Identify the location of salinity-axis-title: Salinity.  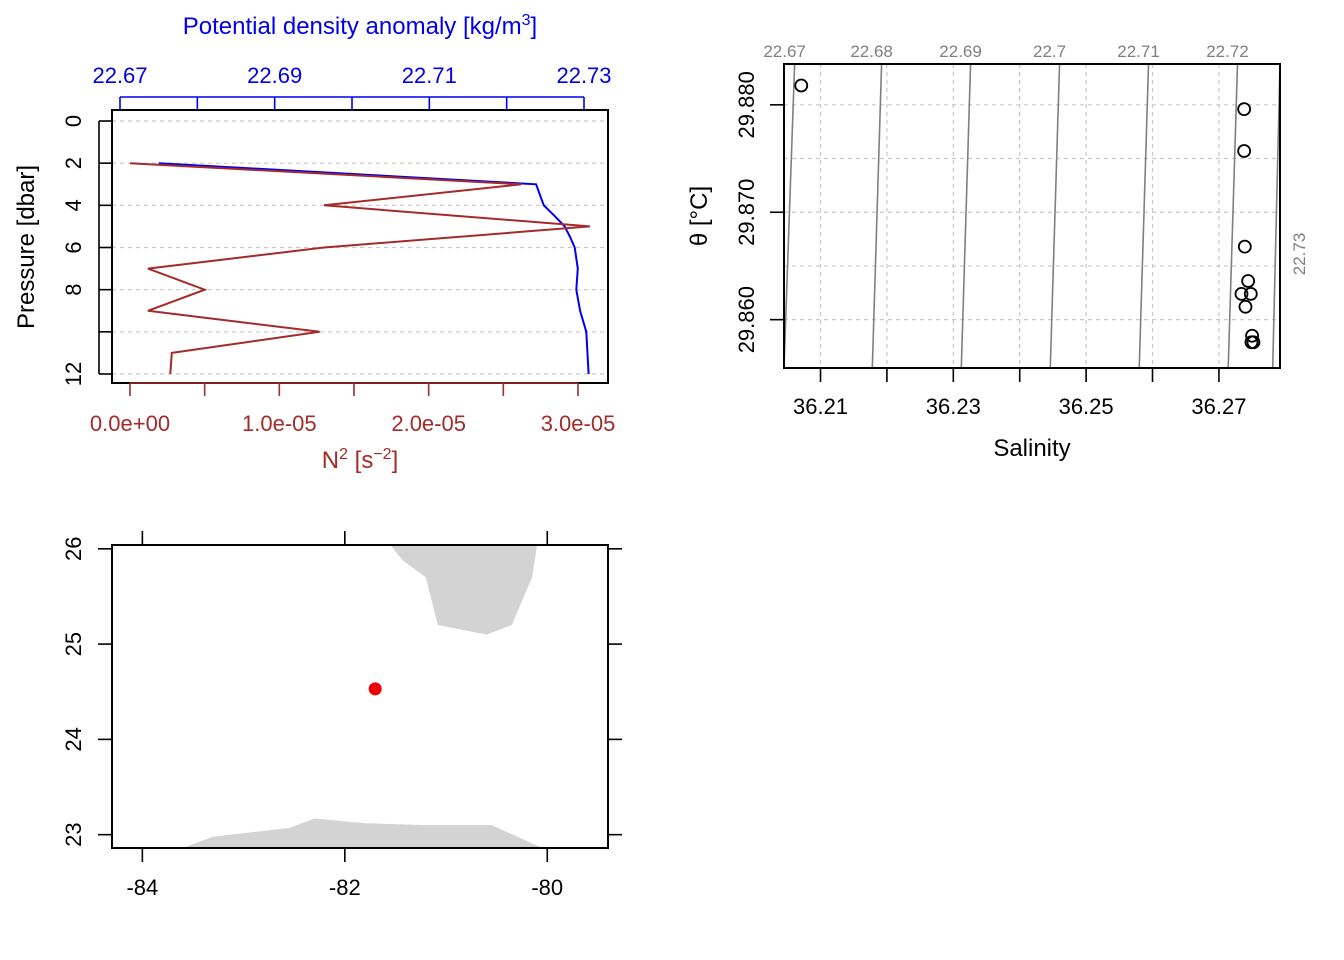
(1031, 448).